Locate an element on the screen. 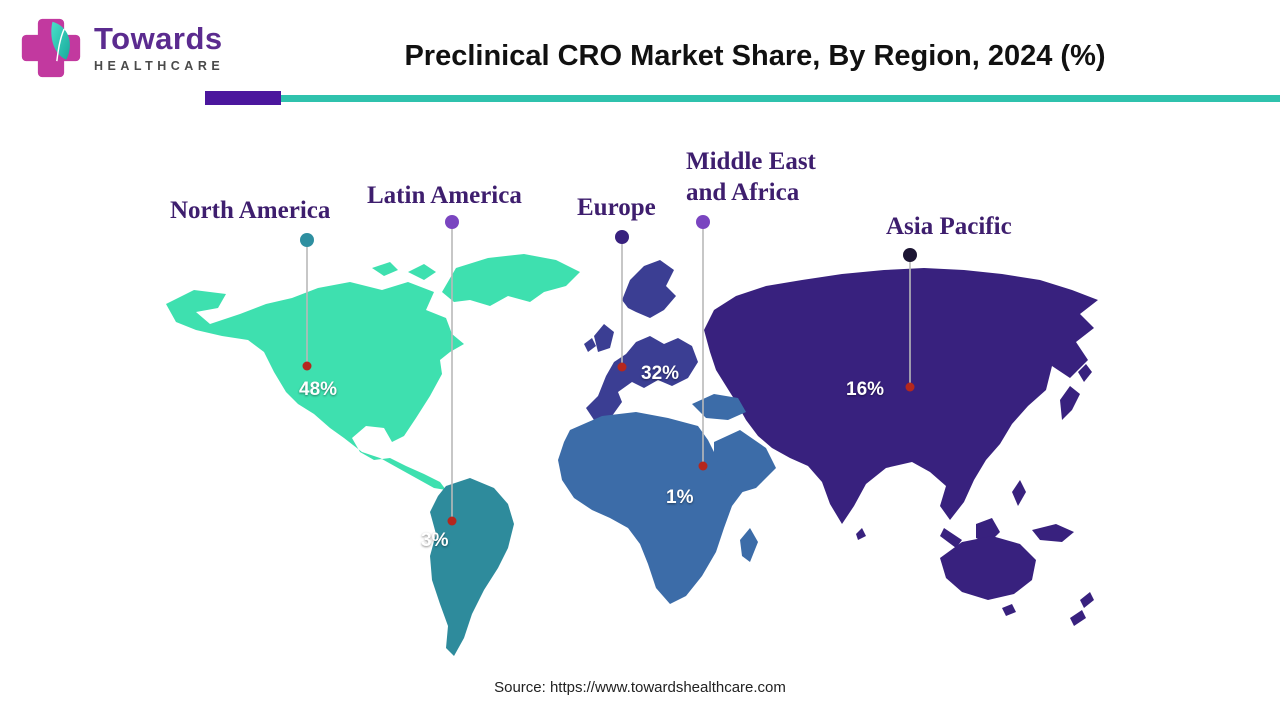 The height and width of the screenshot is (720, 1280). map-region-north-america is located at coordinates (373, 372).